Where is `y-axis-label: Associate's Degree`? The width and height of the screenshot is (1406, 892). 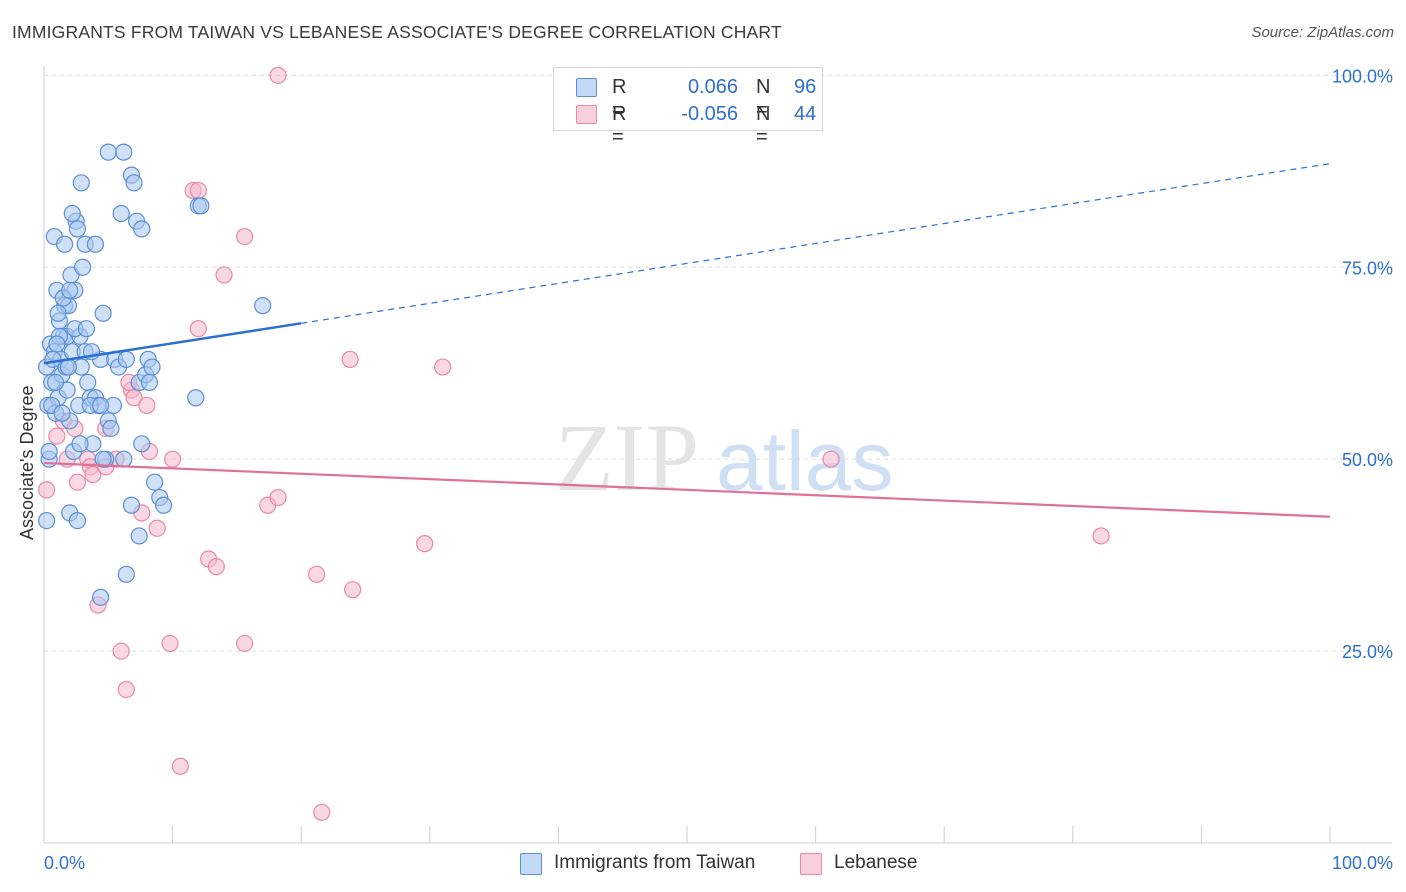 y-axis-label: Associate's Degree is located at coordinates (27, 462).